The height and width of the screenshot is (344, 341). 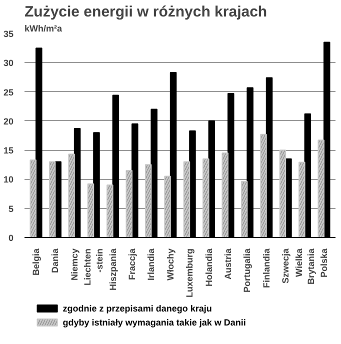 What do you see at coordinates (93, 267) in the screenshot?
I see `x-tick-label: Liechten -stein` at bounding box center [93, 267].